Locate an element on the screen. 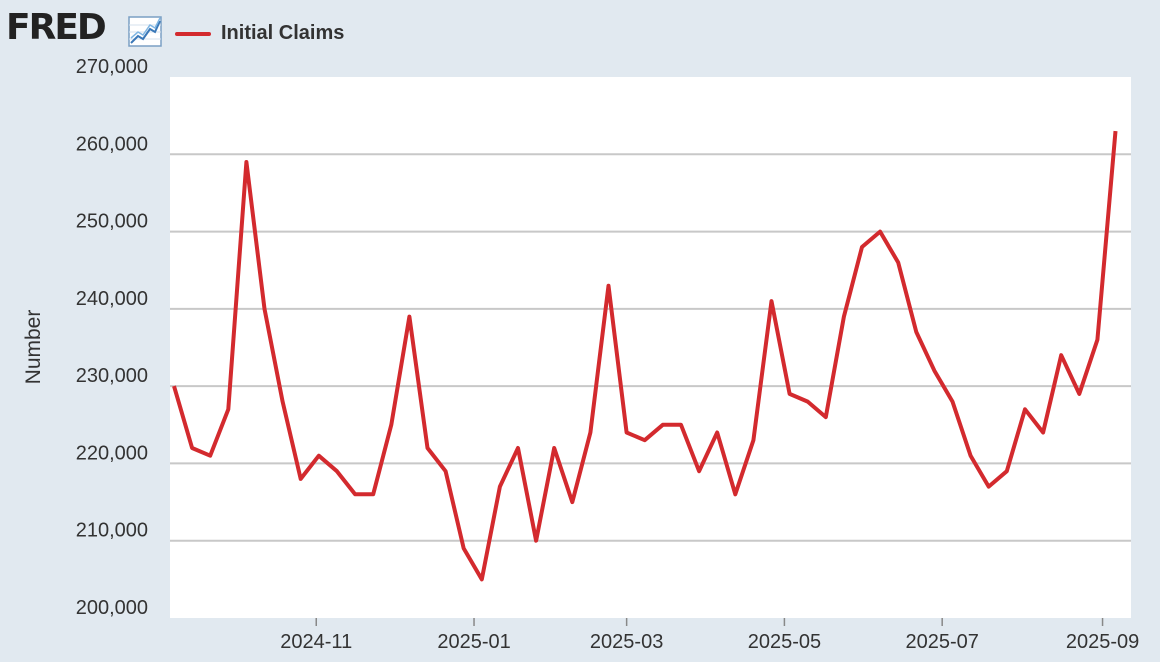 The image size is (1160, 662). y-tick-label: 220,000 is located at coordinates (112, 453).